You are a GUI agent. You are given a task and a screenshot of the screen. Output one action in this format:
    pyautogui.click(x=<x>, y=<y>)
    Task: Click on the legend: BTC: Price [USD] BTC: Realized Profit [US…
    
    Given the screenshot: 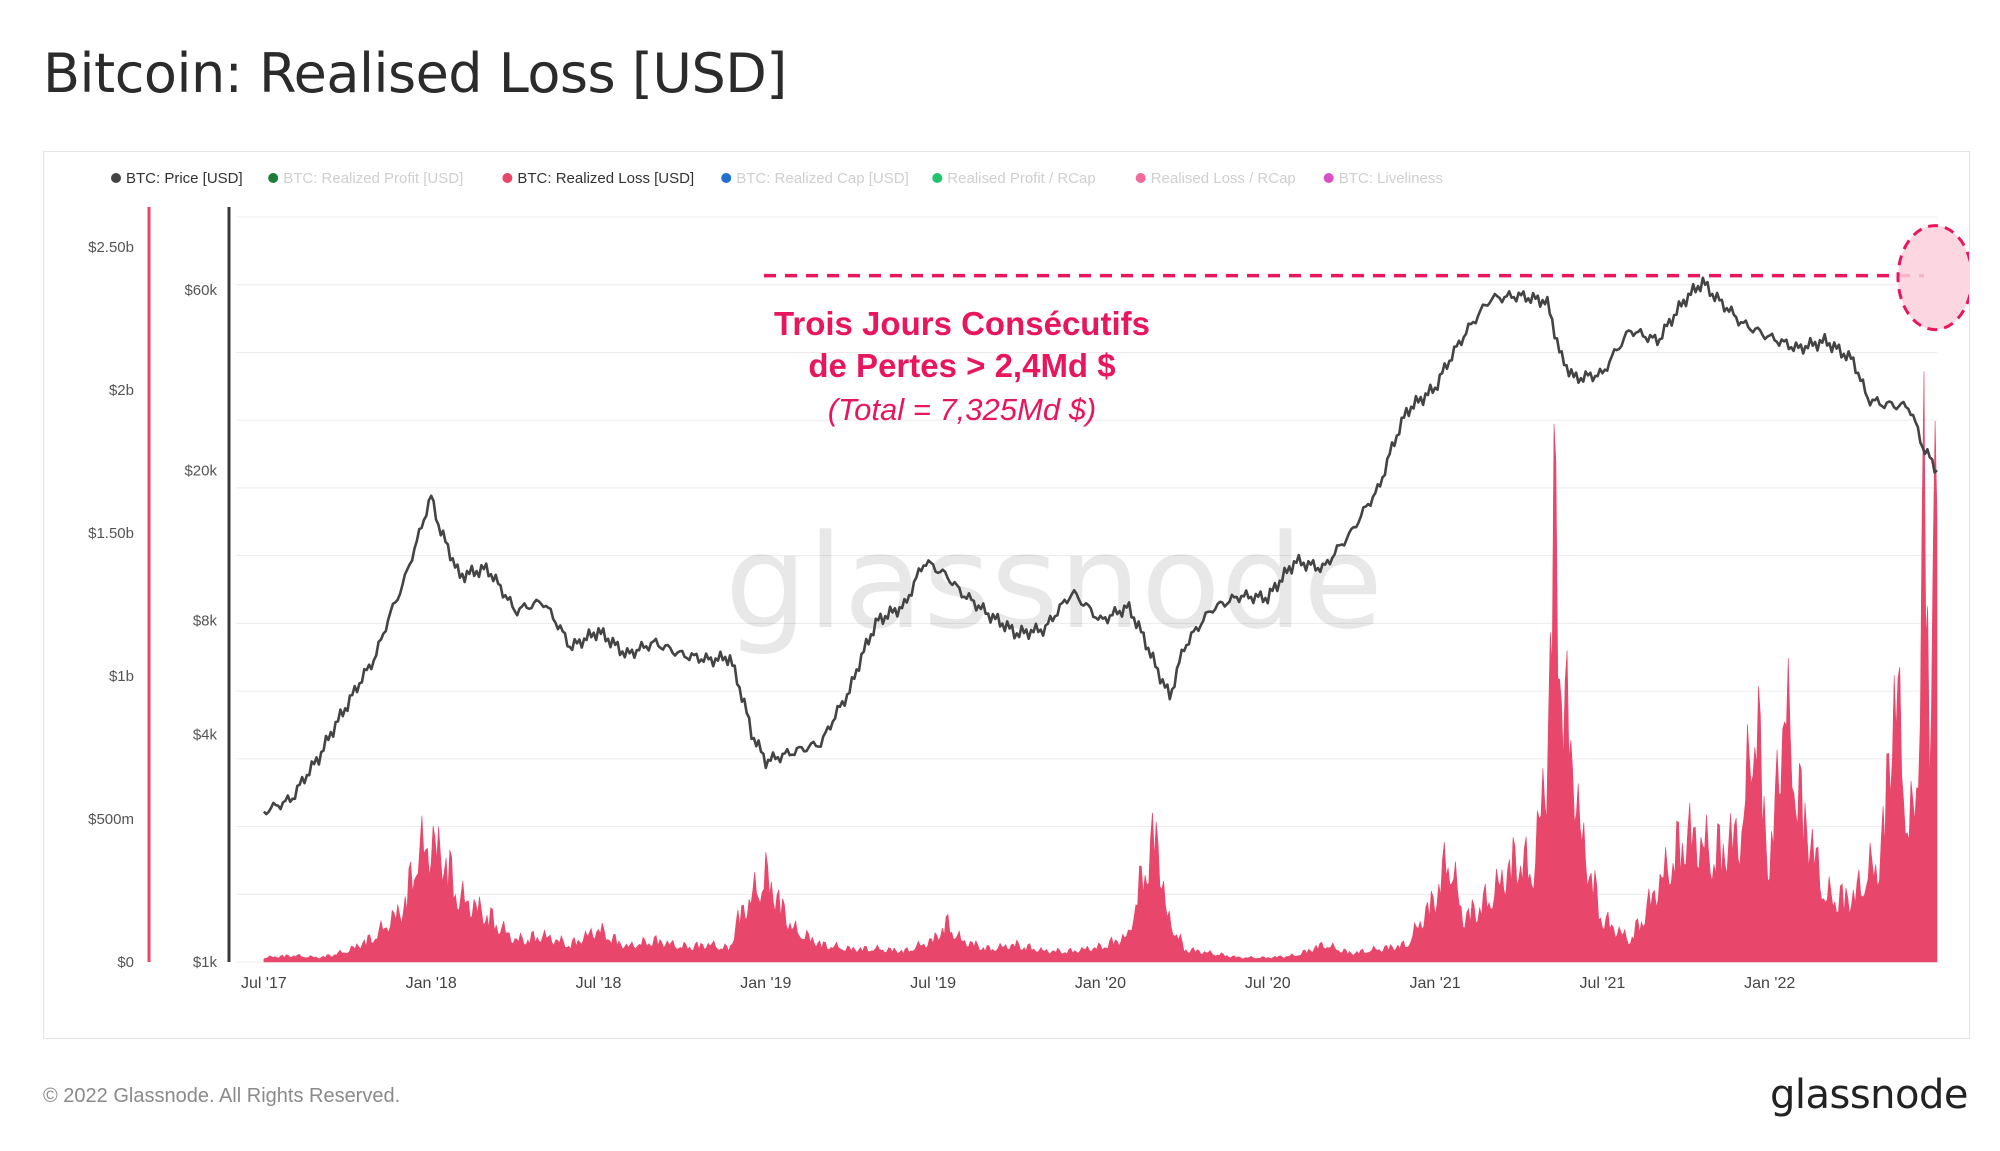 What is the action you would take?
    pyautogui.click(x=777, y=178)
    